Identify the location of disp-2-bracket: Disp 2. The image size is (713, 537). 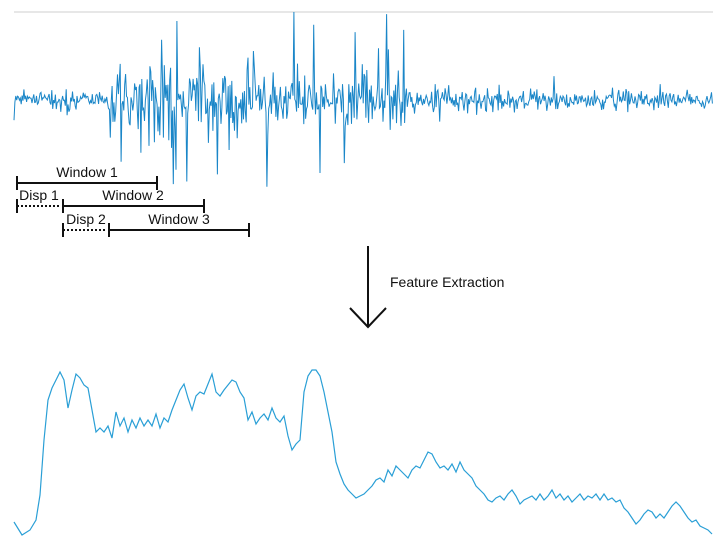
(84, 224).